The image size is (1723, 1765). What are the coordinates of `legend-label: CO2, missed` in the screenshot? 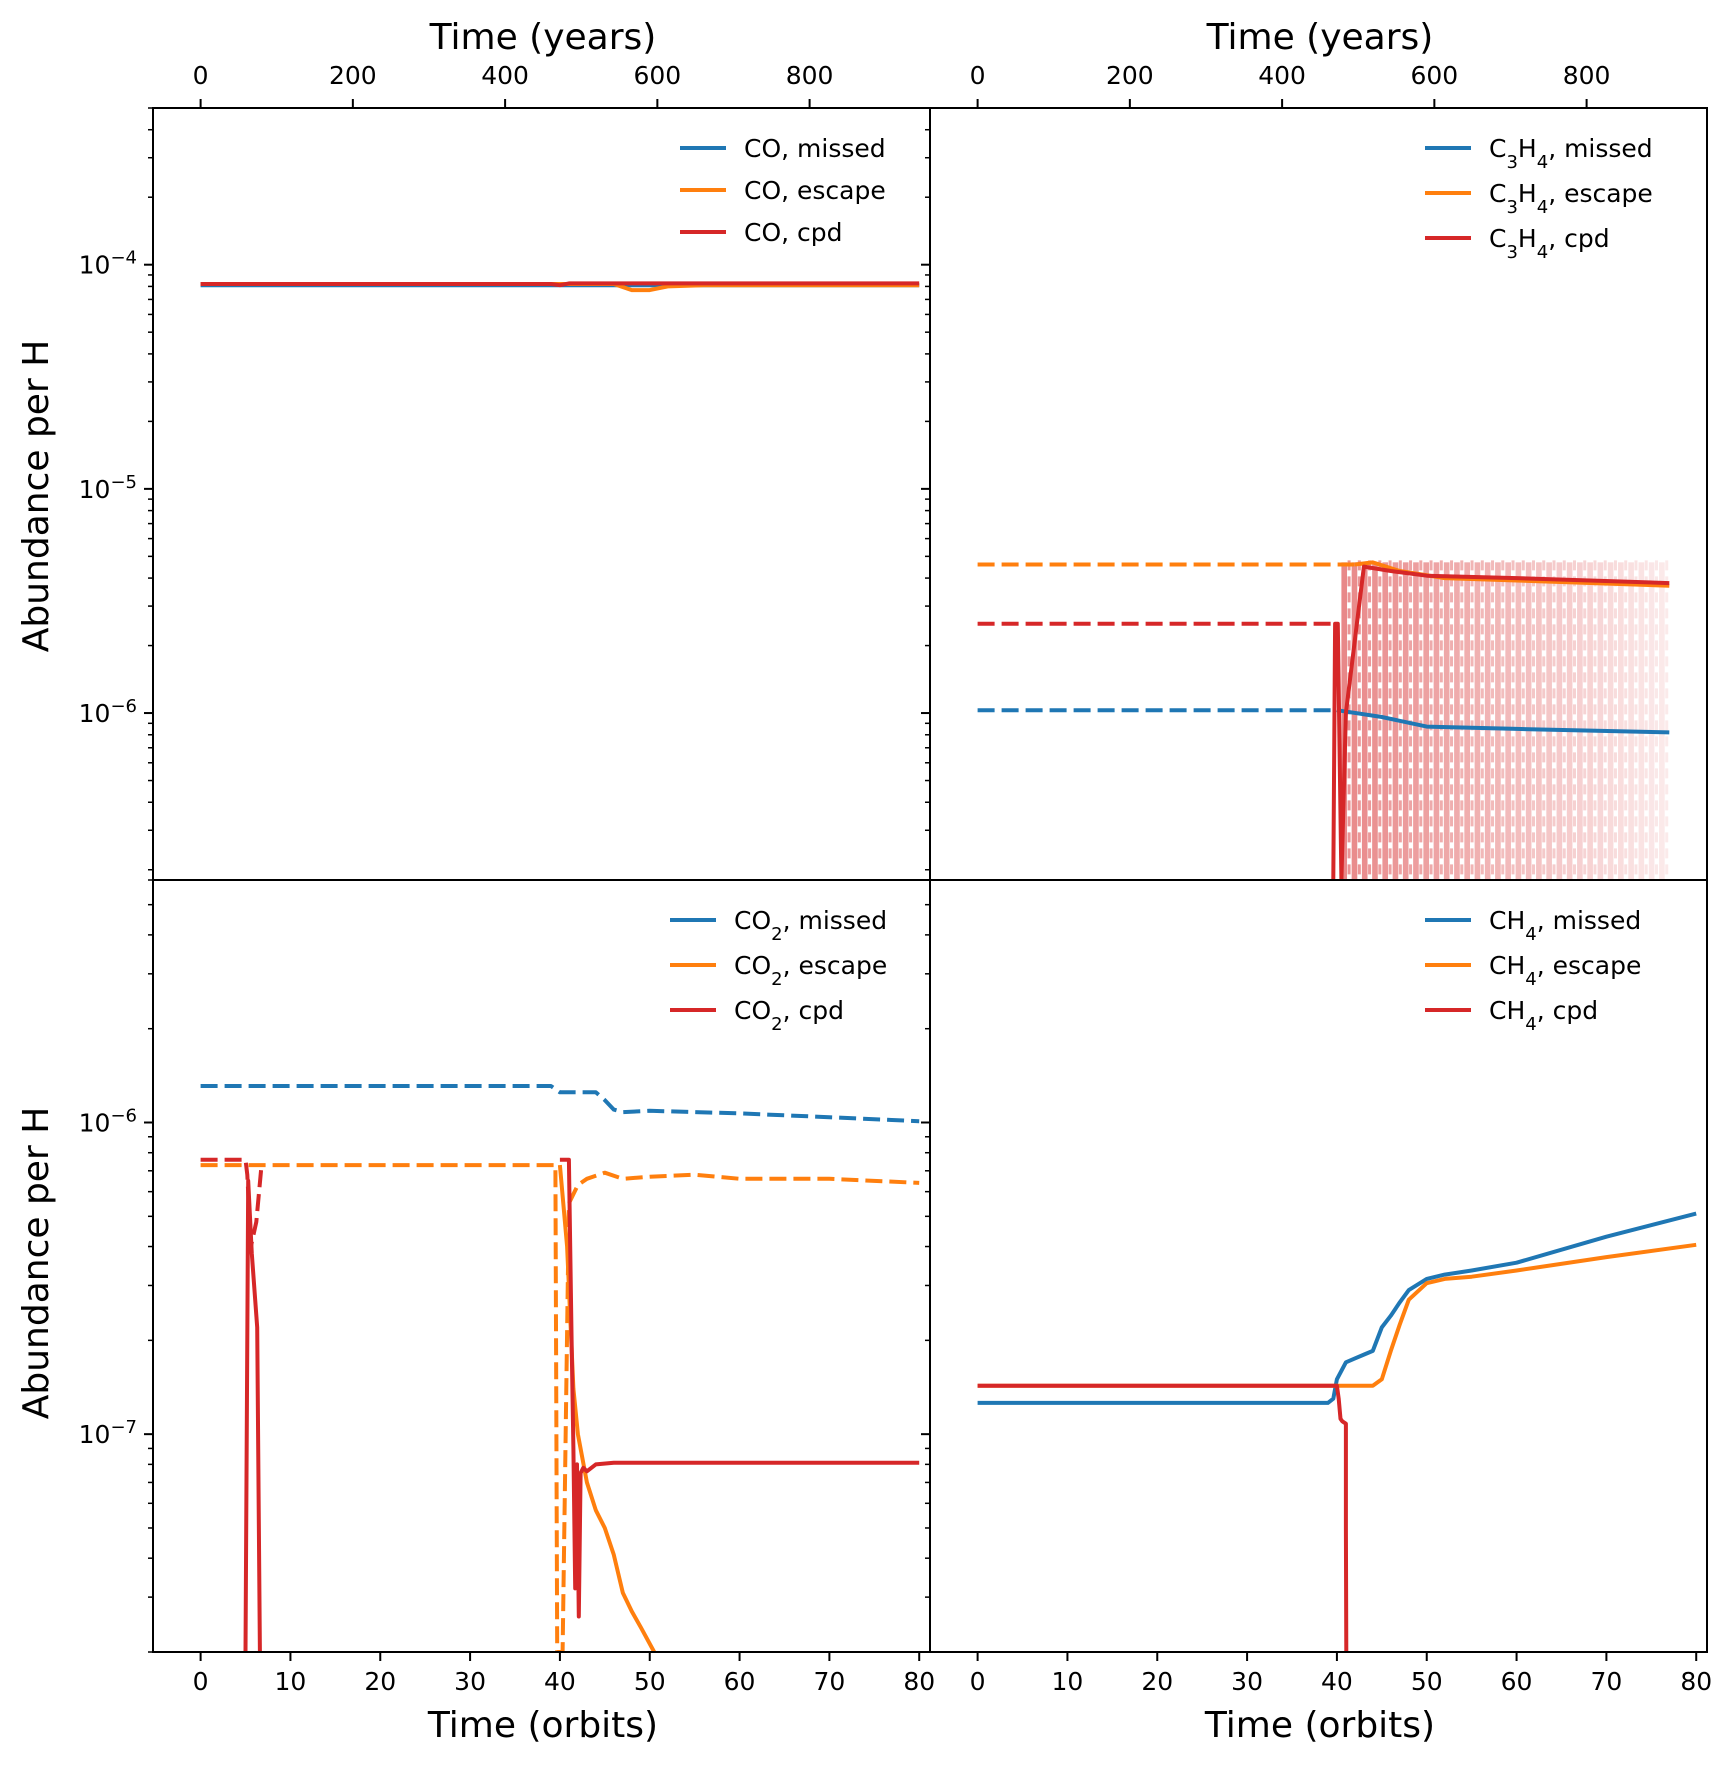 It's located at (810, 925).